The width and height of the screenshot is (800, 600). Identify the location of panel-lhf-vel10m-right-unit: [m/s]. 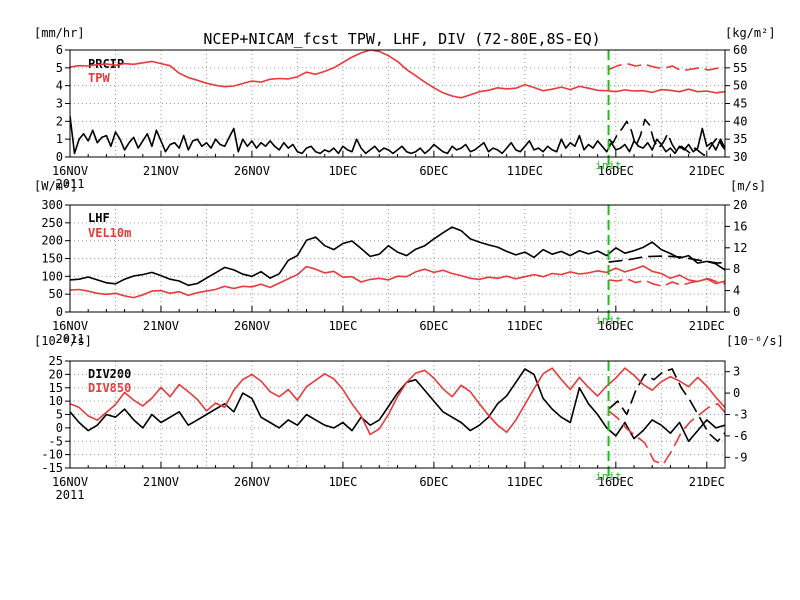
(748, 186).